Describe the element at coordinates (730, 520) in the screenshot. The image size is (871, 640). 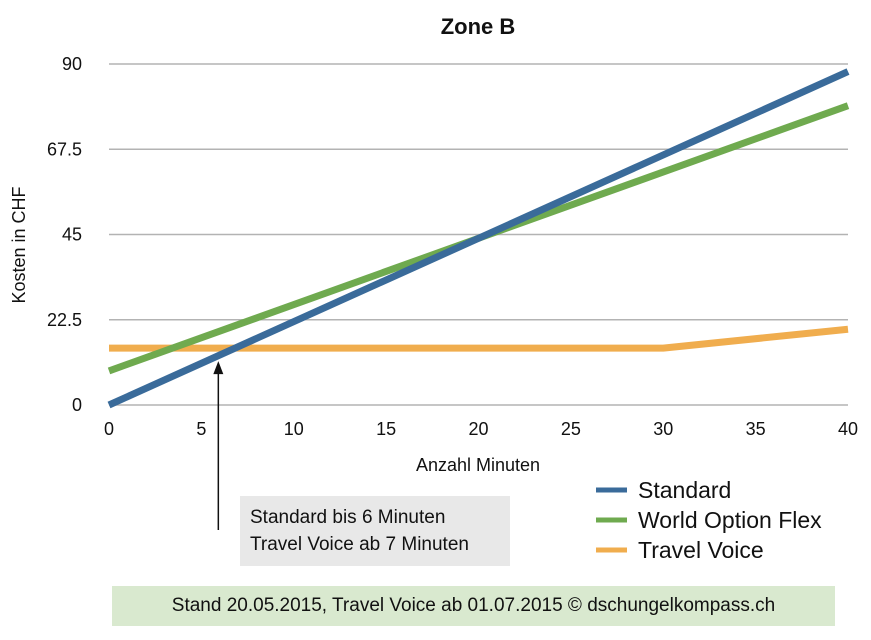
I see `legend-label-1: World Option Flex` at that location.